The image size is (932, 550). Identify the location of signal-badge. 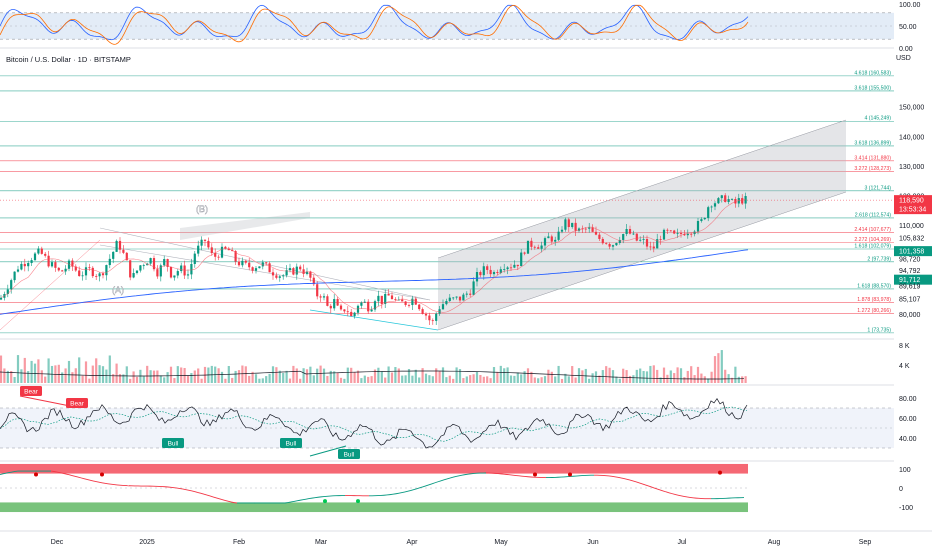
(291, 443).